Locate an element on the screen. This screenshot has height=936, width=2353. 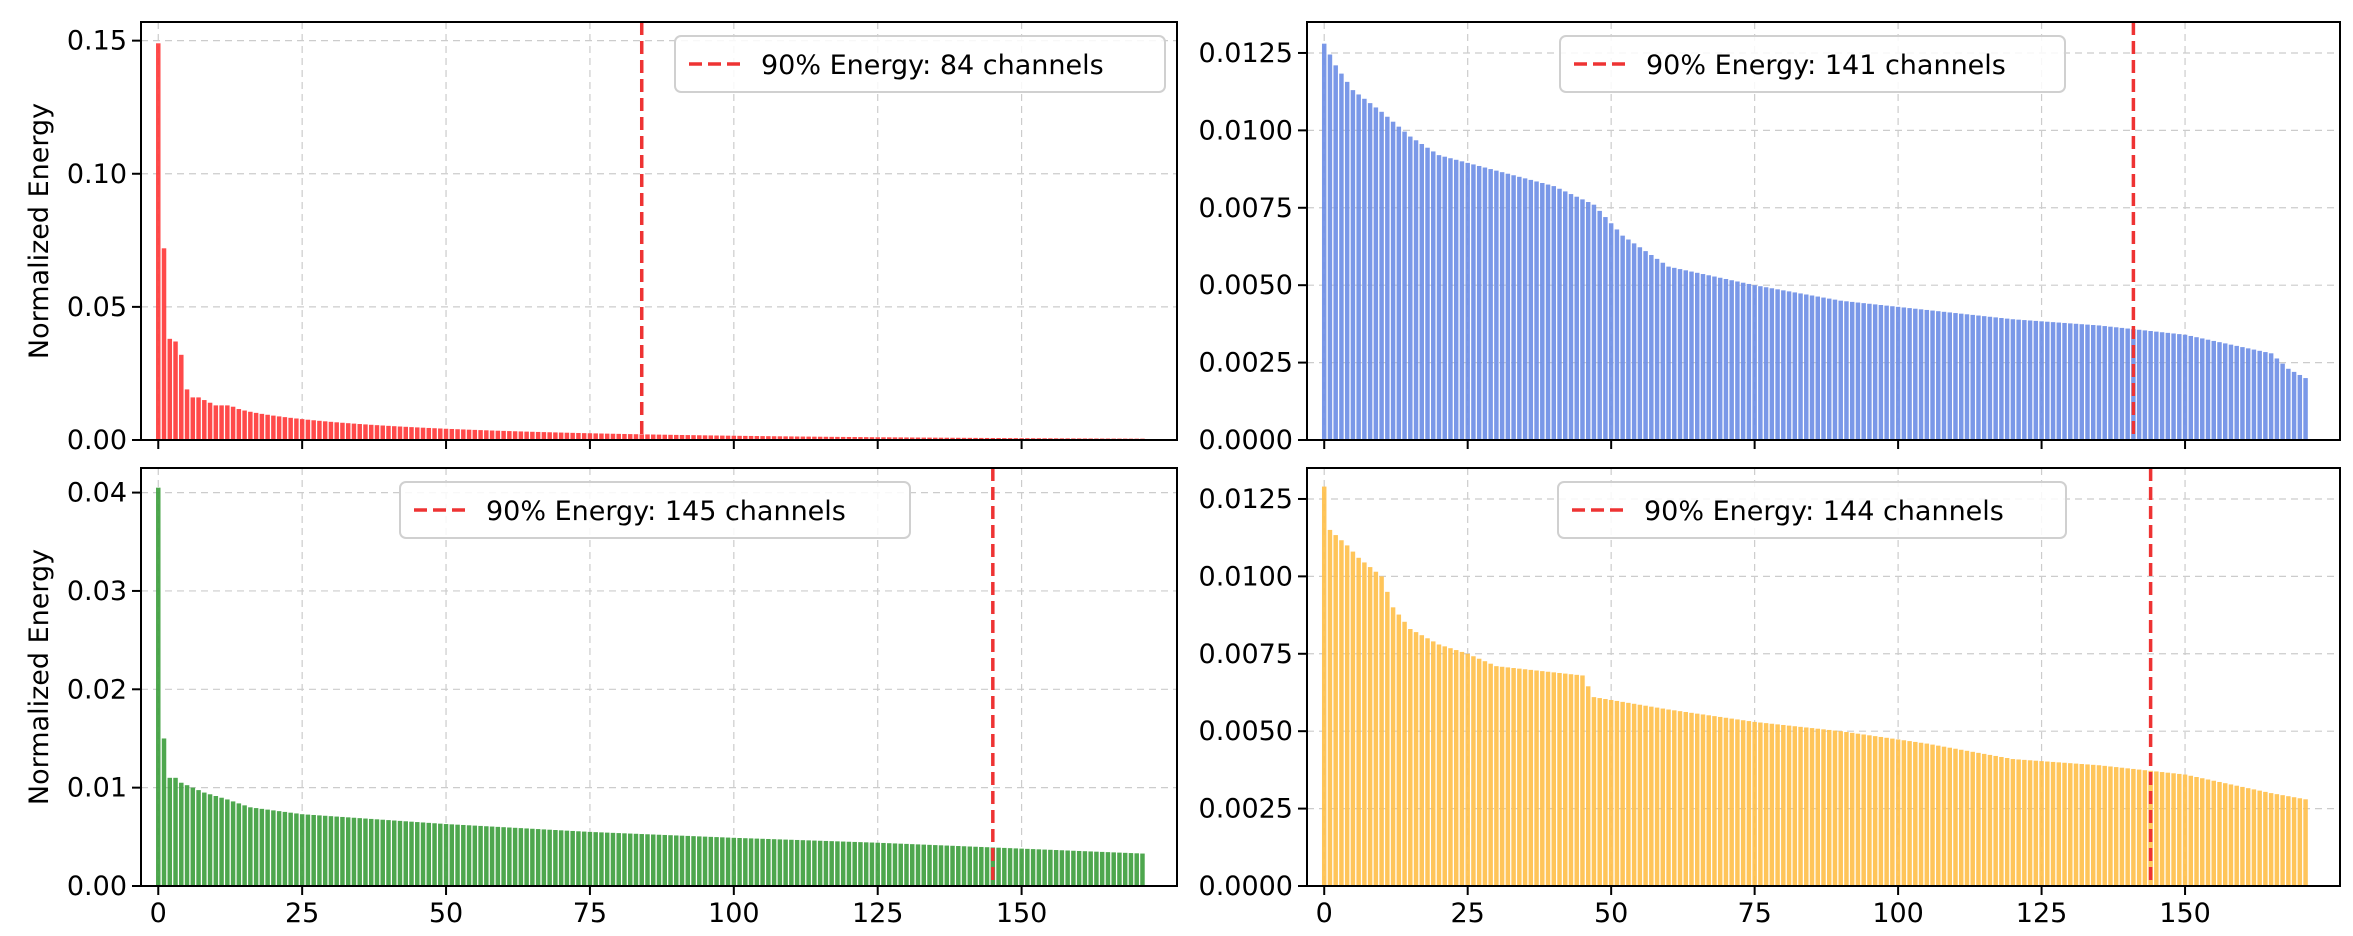
y-tick-label: 0.0100 is located at coordinates (1246, 576).